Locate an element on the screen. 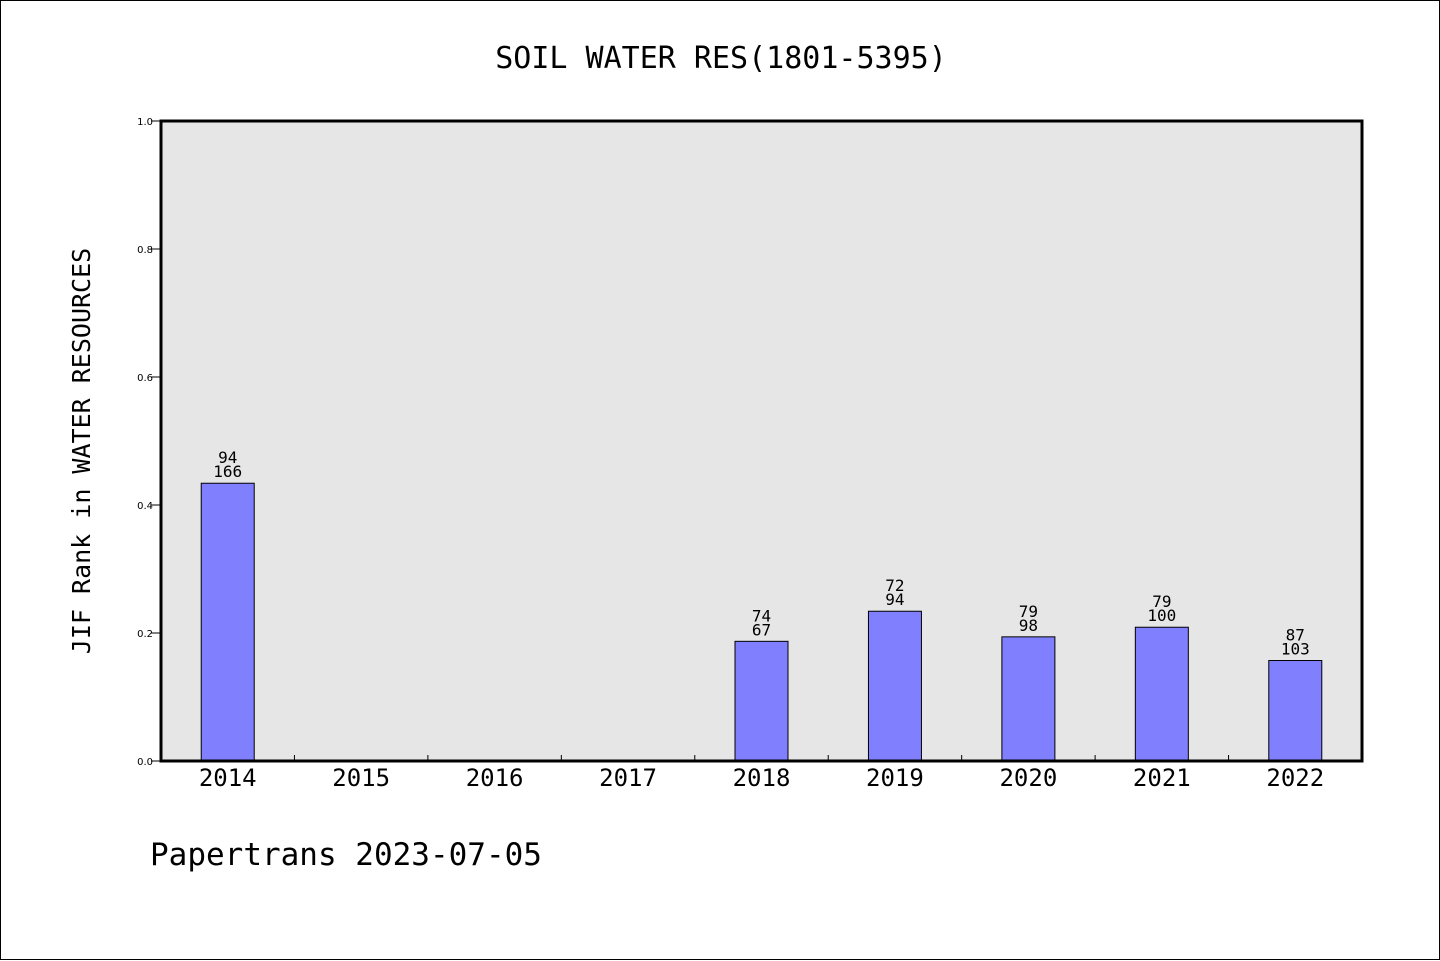  x-axis-ticks: 2014 2015 2016 2017 2018 2019 2020 2021 2022 is located at coordinates (761, 773).